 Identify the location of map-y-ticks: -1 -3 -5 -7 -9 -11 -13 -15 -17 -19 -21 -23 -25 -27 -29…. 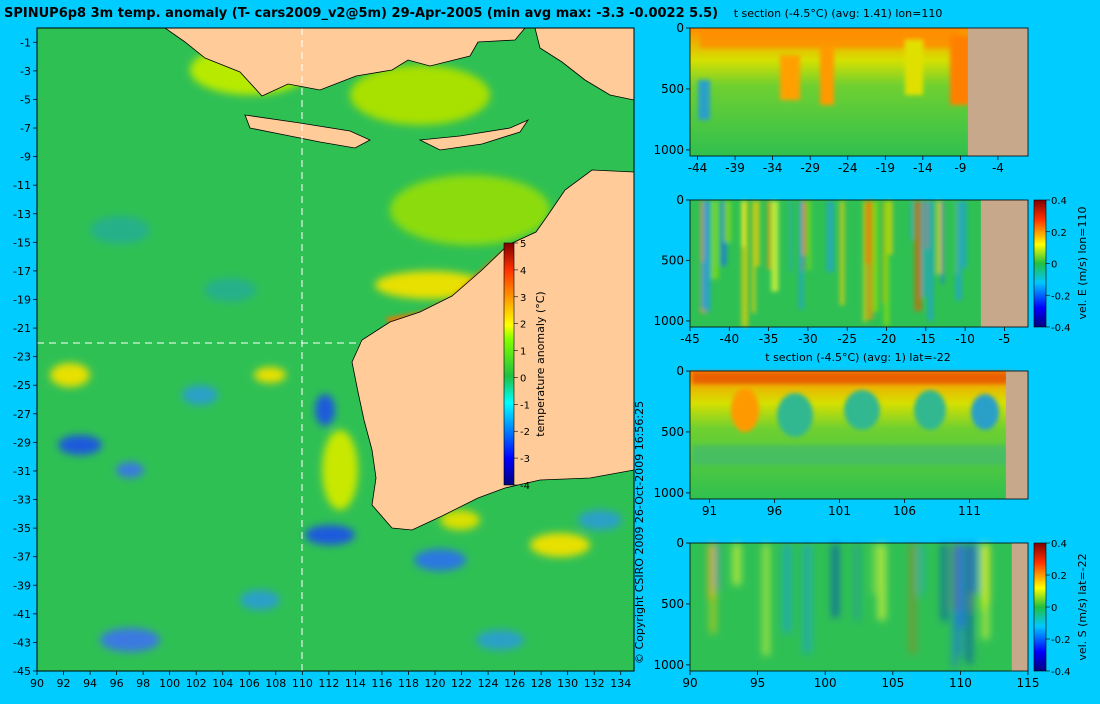
(25, 357).